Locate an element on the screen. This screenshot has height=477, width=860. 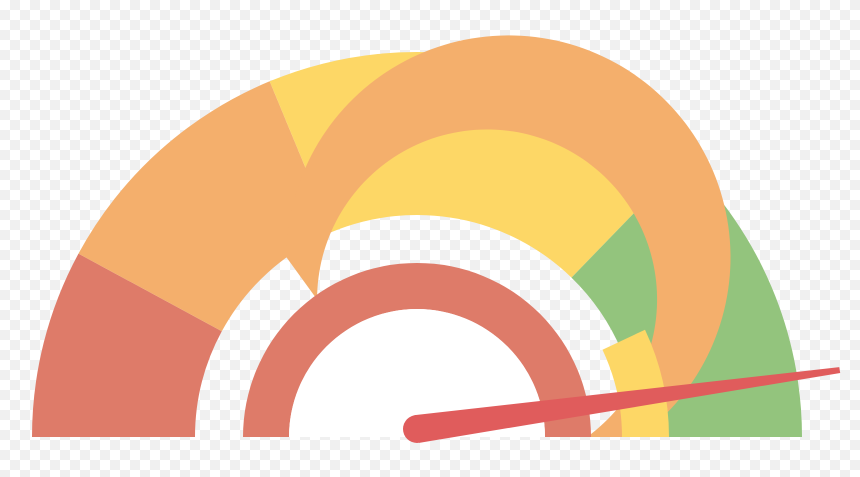
needle-hub is located at coordinates (417, 429).